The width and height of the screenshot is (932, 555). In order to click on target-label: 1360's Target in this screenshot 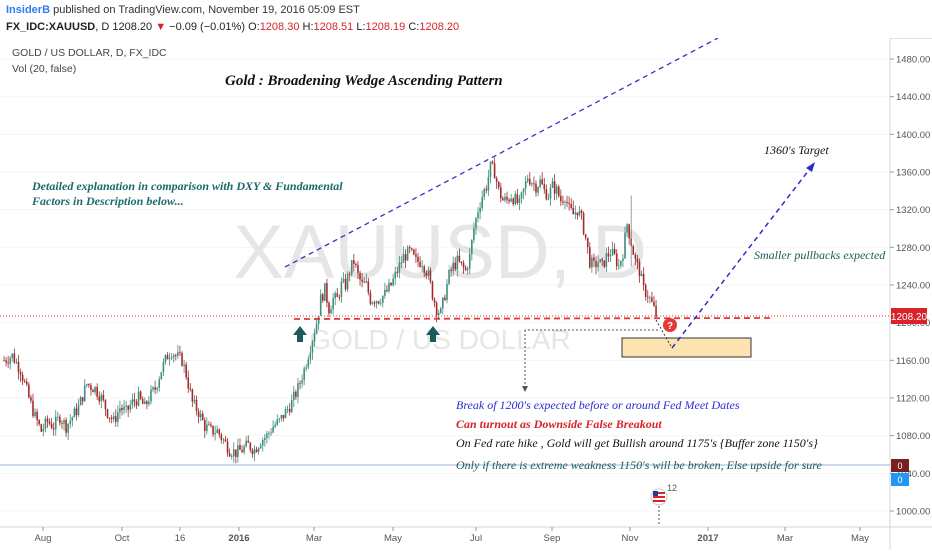, I will do `click(796, 150)`.